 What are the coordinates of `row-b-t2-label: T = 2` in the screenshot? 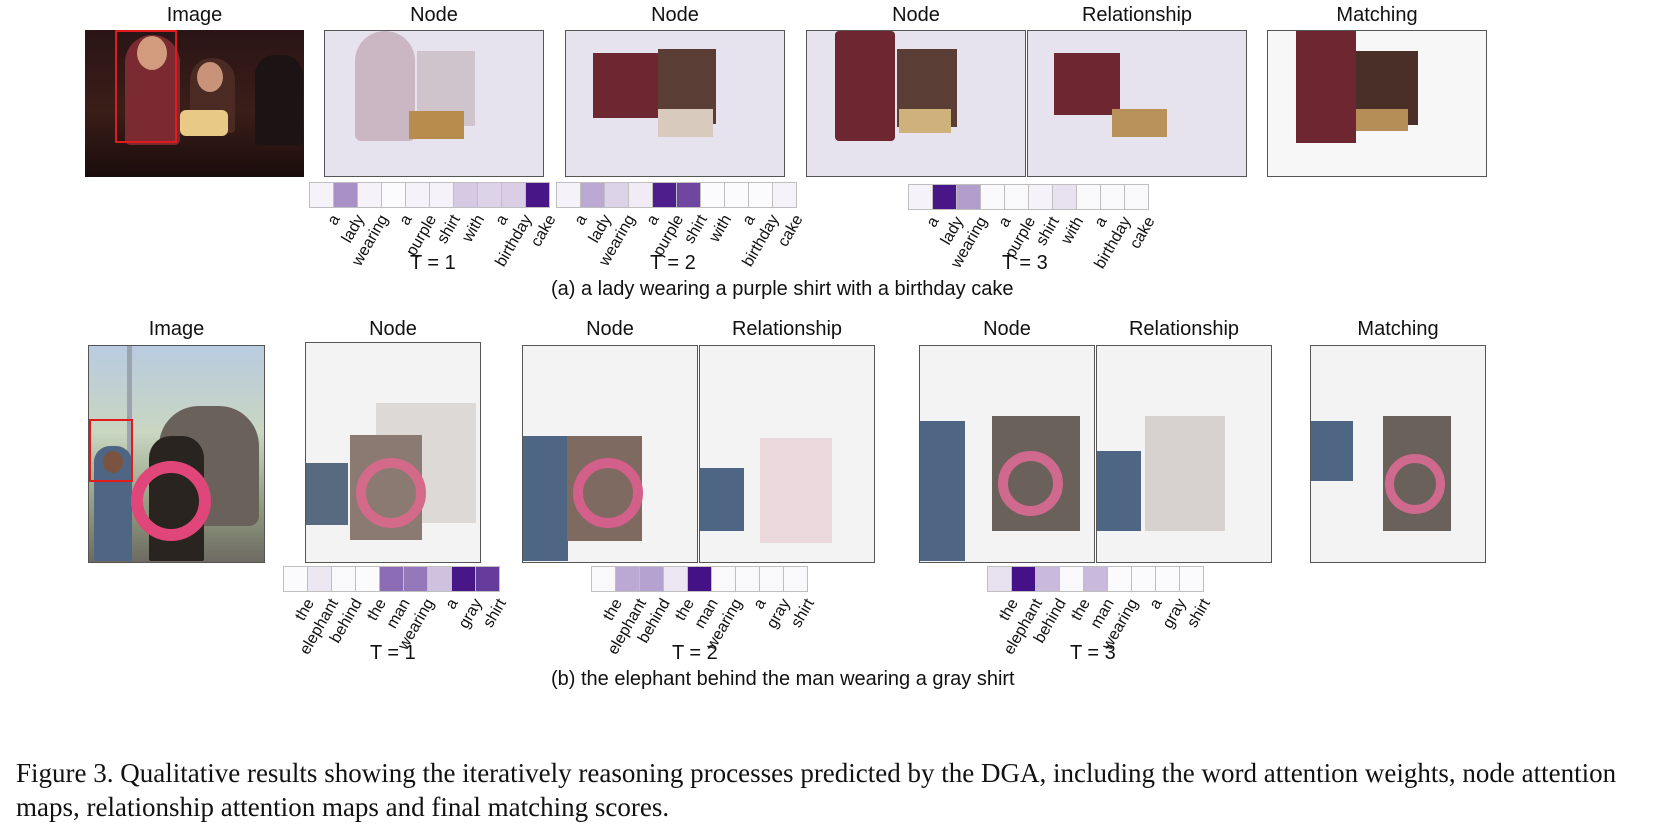 It's located at (695, 653).